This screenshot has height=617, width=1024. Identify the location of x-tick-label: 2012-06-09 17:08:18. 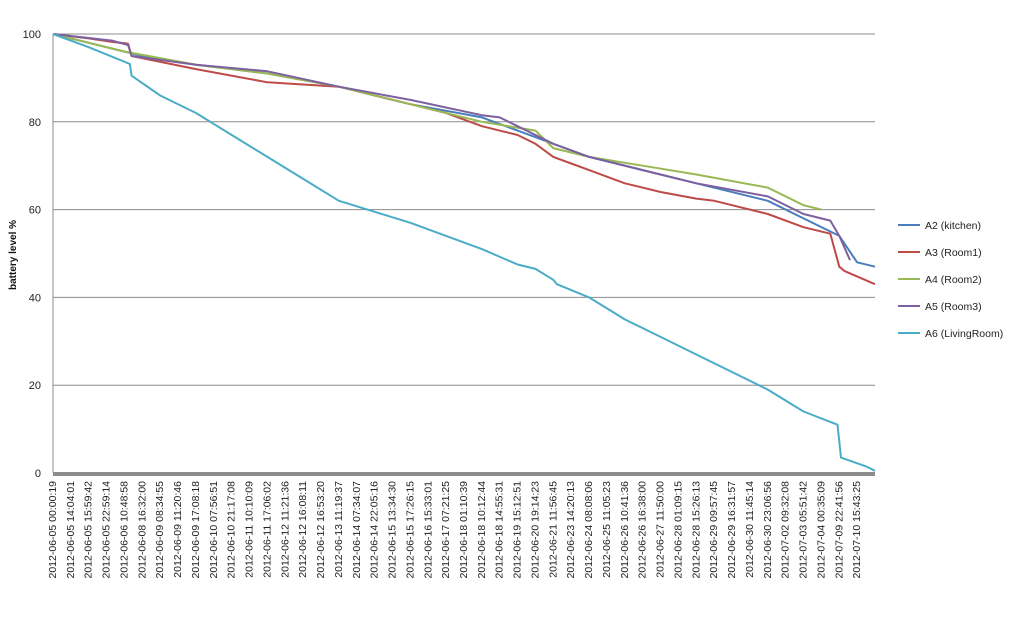
(196, 530).